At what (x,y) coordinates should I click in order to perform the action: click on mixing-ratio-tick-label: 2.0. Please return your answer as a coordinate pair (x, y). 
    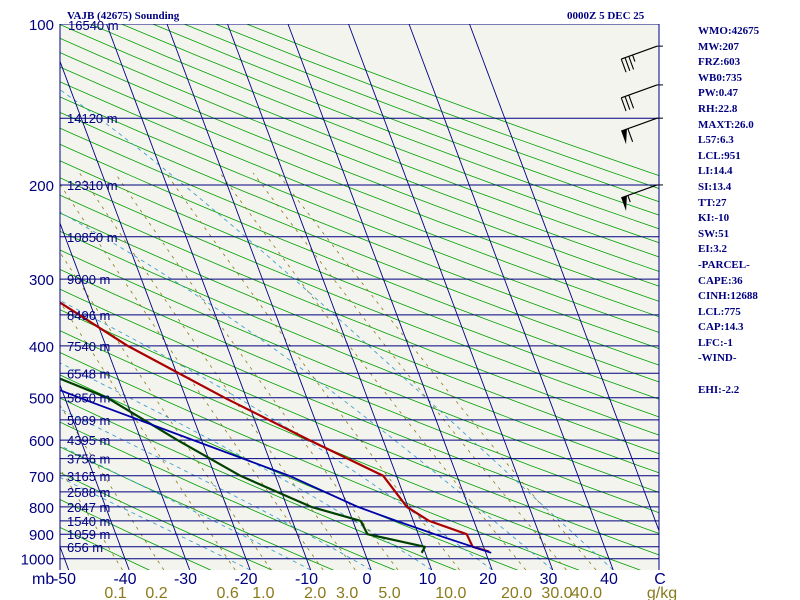
    Looking at the image, I should click on (315, 592).